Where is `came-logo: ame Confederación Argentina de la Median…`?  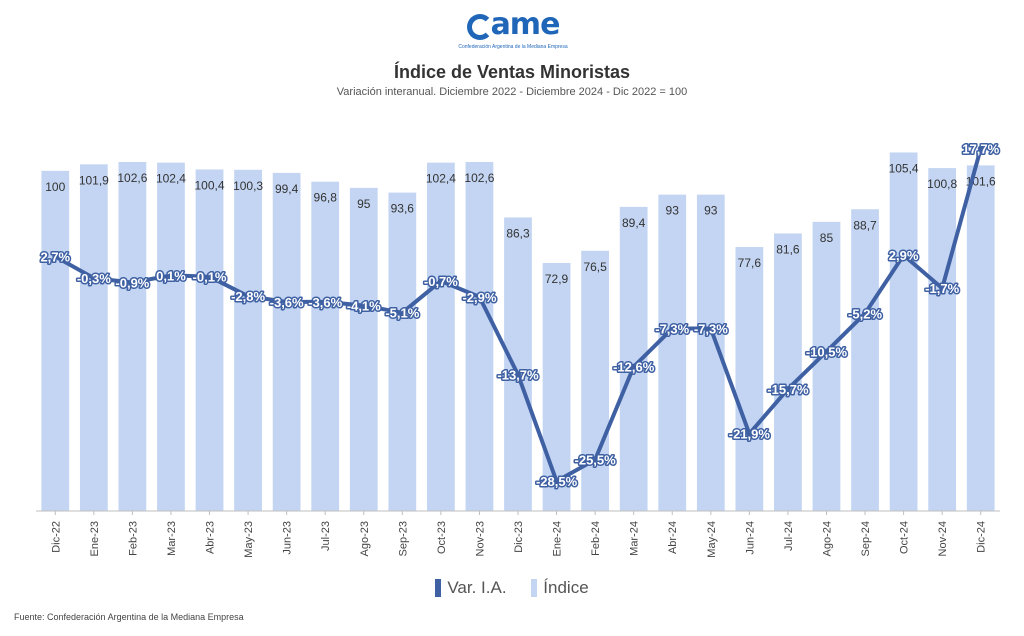
came-logo: ame Confederación Argentina de la Median… is located at coordinates (513, 32).